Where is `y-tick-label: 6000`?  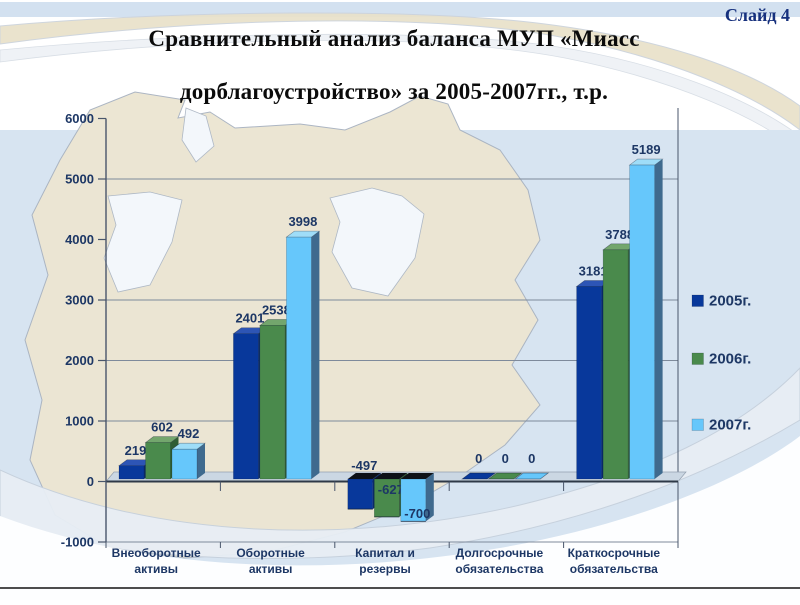
y-tick-label: 6000 is located at coordinates (79, 118).